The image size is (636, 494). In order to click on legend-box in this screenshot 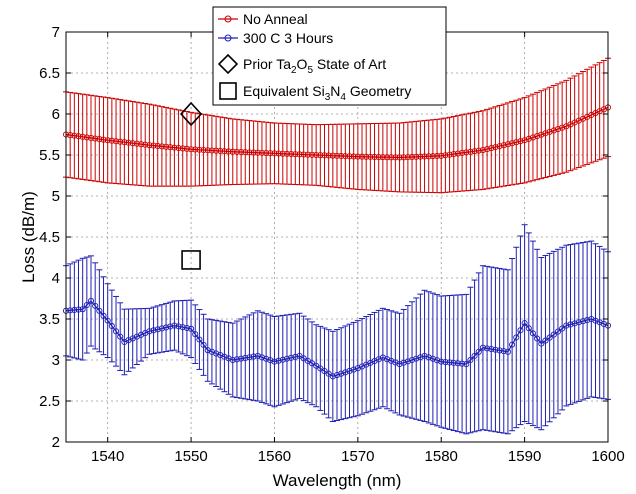, I will do `click(329, 56)`.